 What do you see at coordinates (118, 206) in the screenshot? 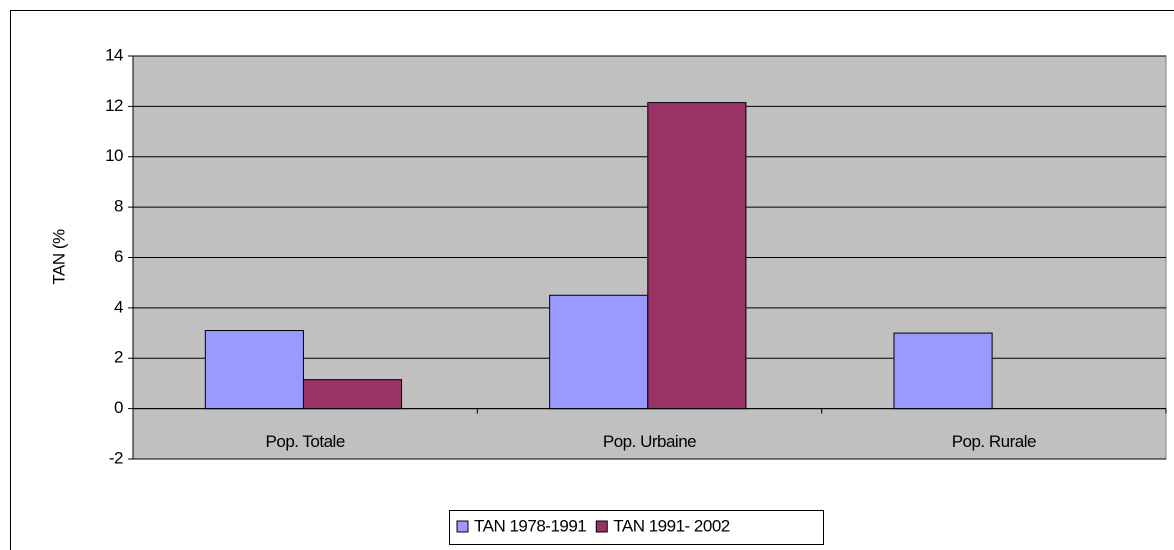
I see `y-tick-label: 8` at bounding box center [118, 206].